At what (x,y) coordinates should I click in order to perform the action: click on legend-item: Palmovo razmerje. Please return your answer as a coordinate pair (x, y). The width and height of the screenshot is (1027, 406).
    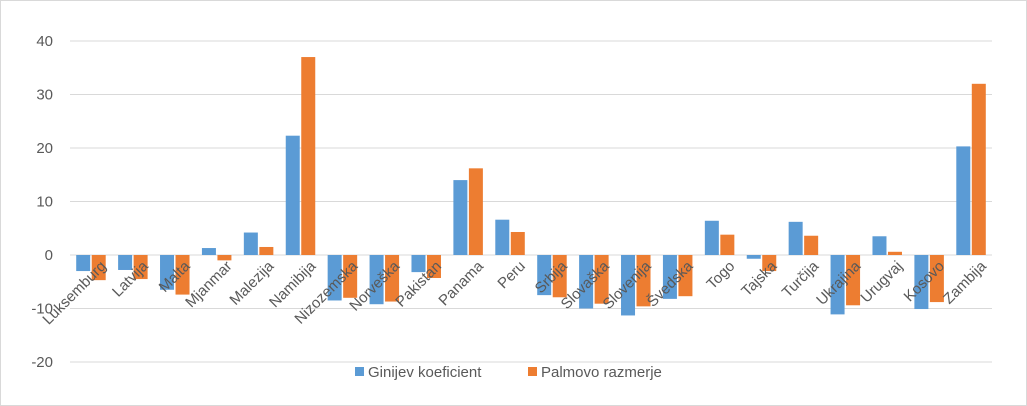
    Looking at the image, I should click on (595, 372).